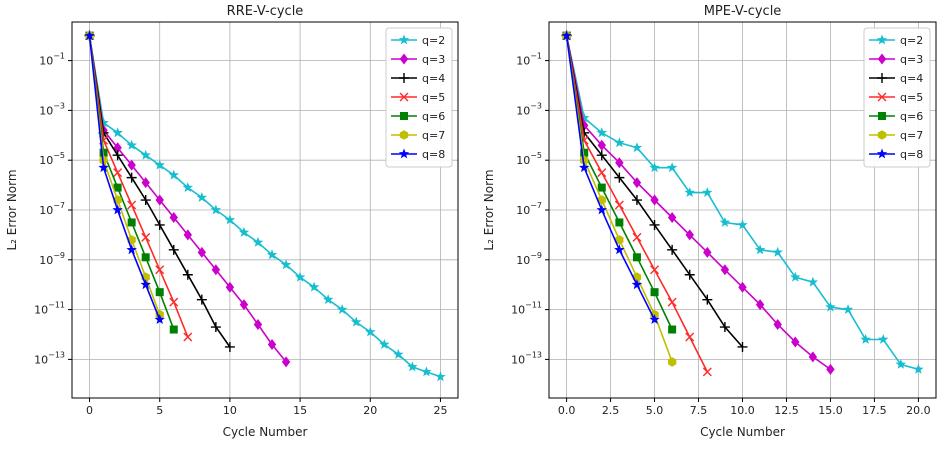  Describe the element at coordinates (370, 410) in the screenshot. I see `x-tick-label: 20` at that location.